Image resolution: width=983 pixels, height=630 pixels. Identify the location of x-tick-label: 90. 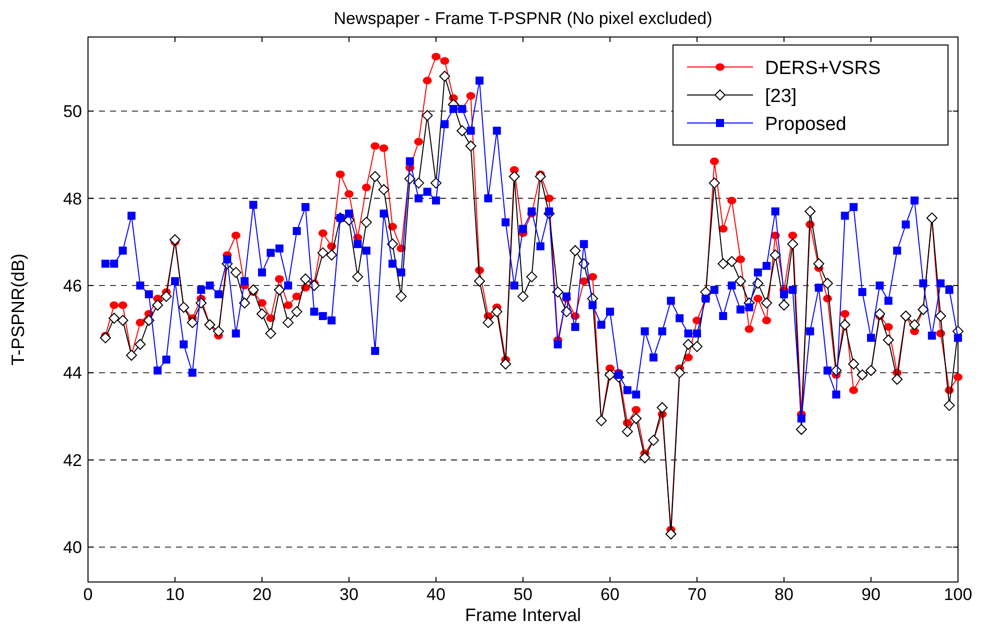
(871, 594).